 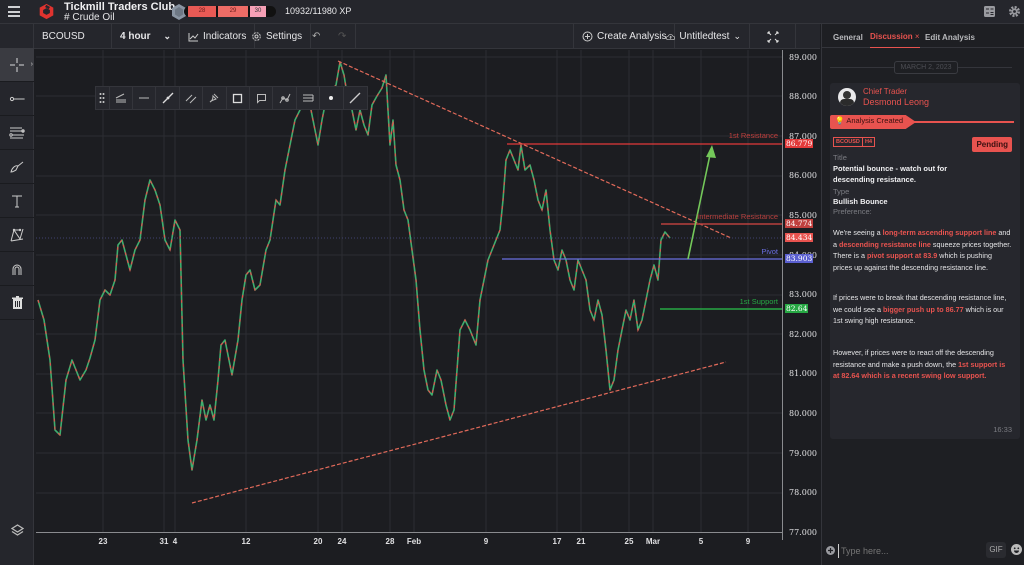 What do you see at coordinates (996, 550) in the screenshot?
I see `gif-button: GIF` at bounding box center [996, 550].